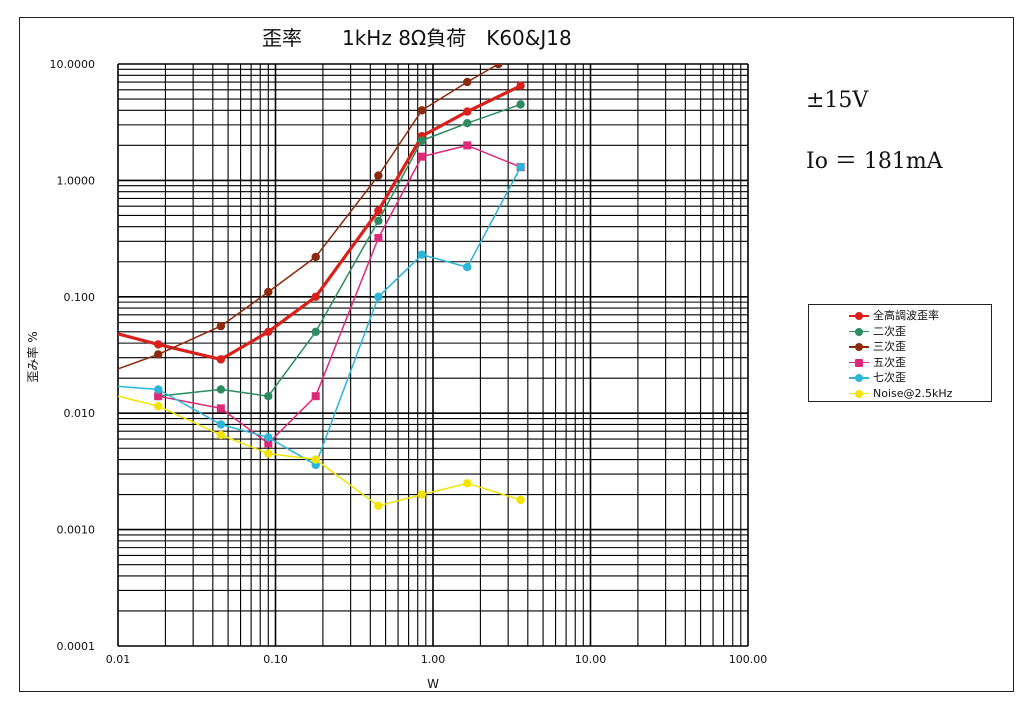  Describe the element at coordinates (73, 64) in the screenshot. I see `y-tick-label: 10.0000` at that location.